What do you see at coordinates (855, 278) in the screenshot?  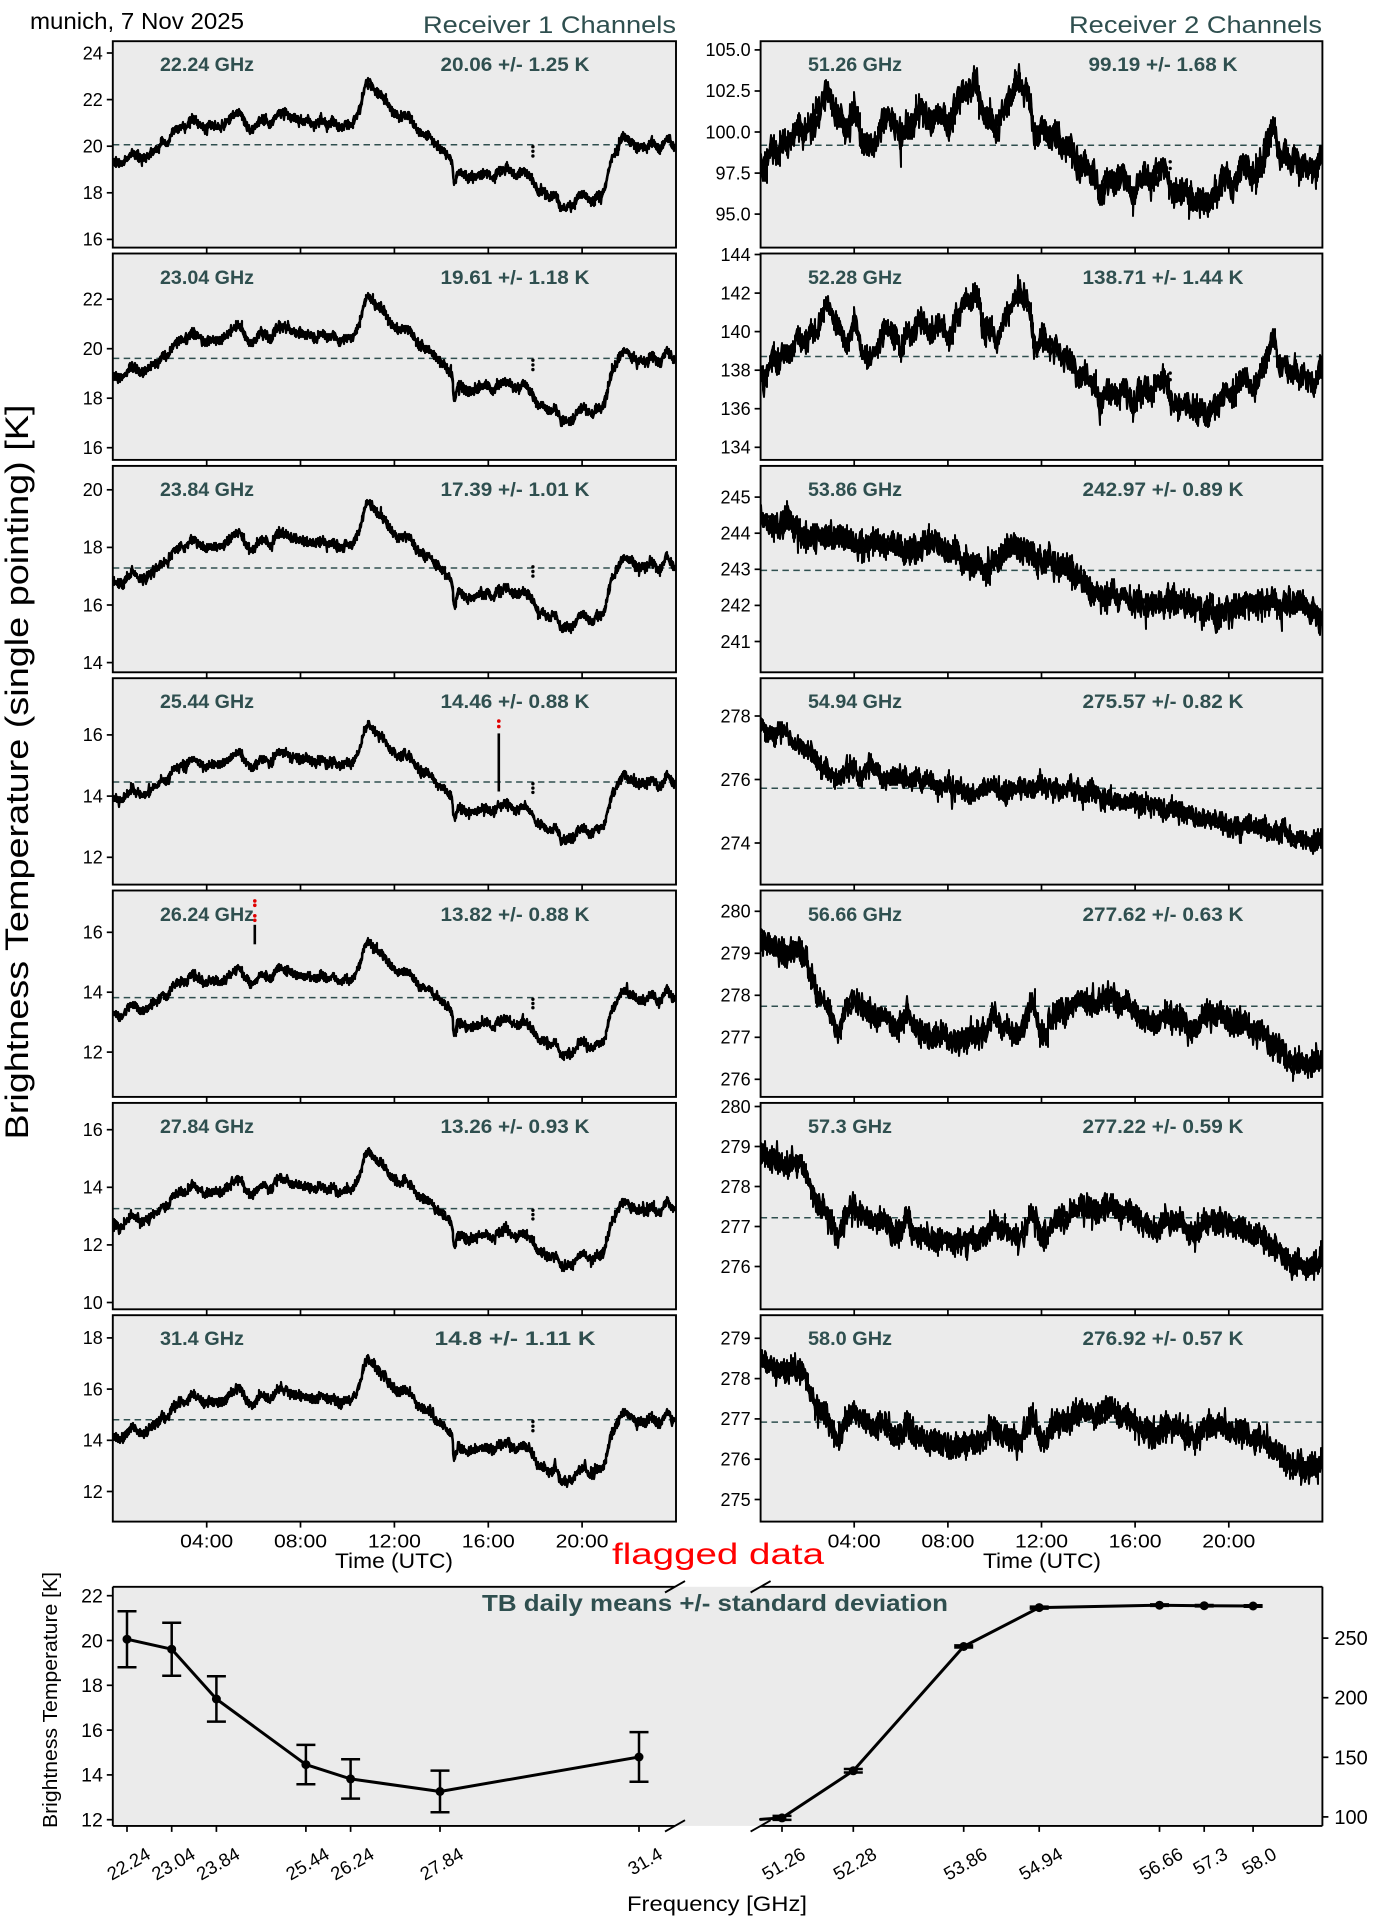 I see `svg-text: 52.28 GHz` at bounding box center [855, 278].